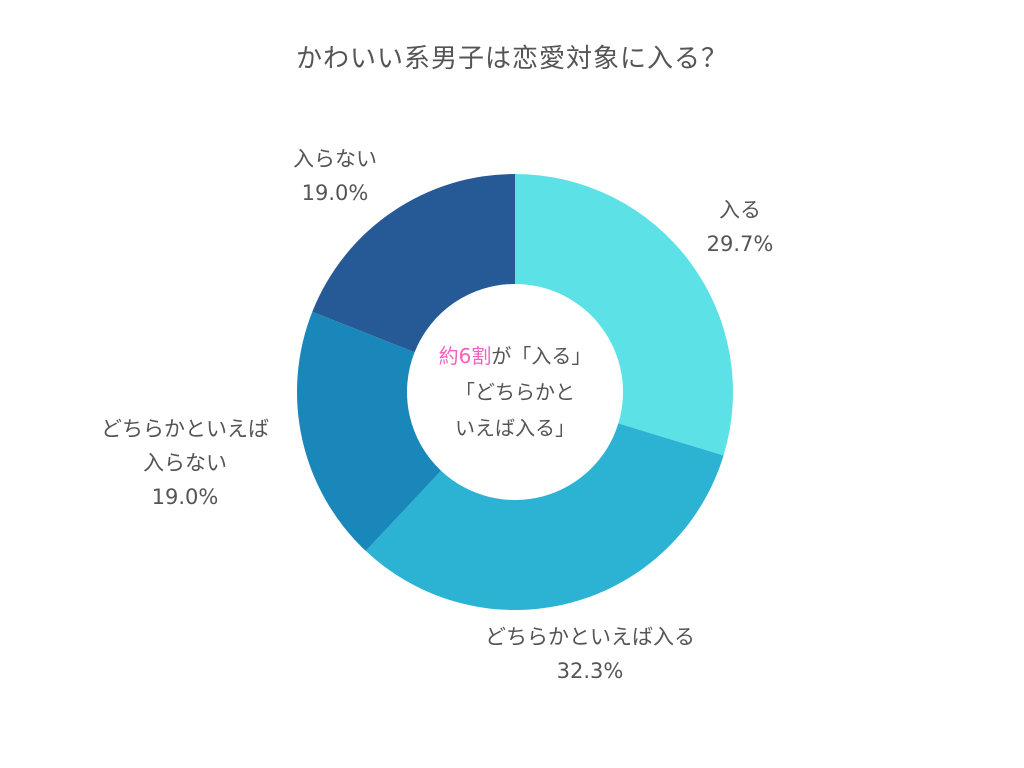 The image size is (1024, 768). I want to click on center-annotation: 約6割が「入る」 「どちらかと いえば入る」, so click(515, 392).